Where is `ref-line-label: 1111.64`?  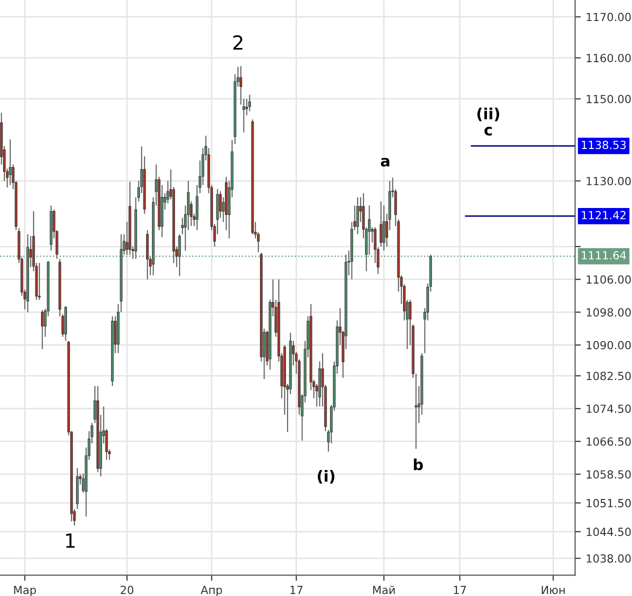 ref-line-label: 1111.64 is located at coordinates (604, 255).